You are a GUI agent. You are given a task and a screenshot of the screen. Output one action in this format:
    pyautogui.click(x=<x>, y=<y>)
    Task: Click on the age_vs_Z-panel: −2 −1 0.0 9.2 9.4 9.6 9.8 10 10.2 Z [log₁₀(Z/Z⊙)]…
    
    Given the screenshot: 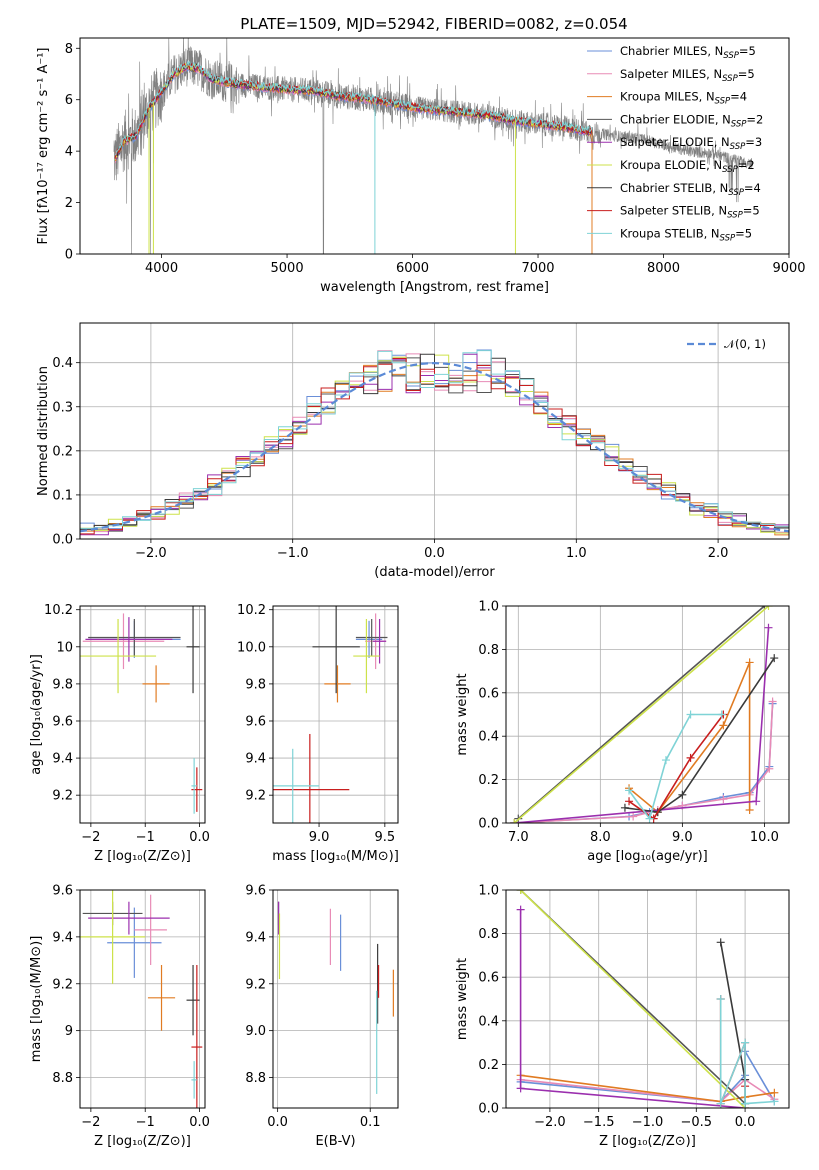 What is the action you would take?
    pyautogui.click(x=119, y=733)
    